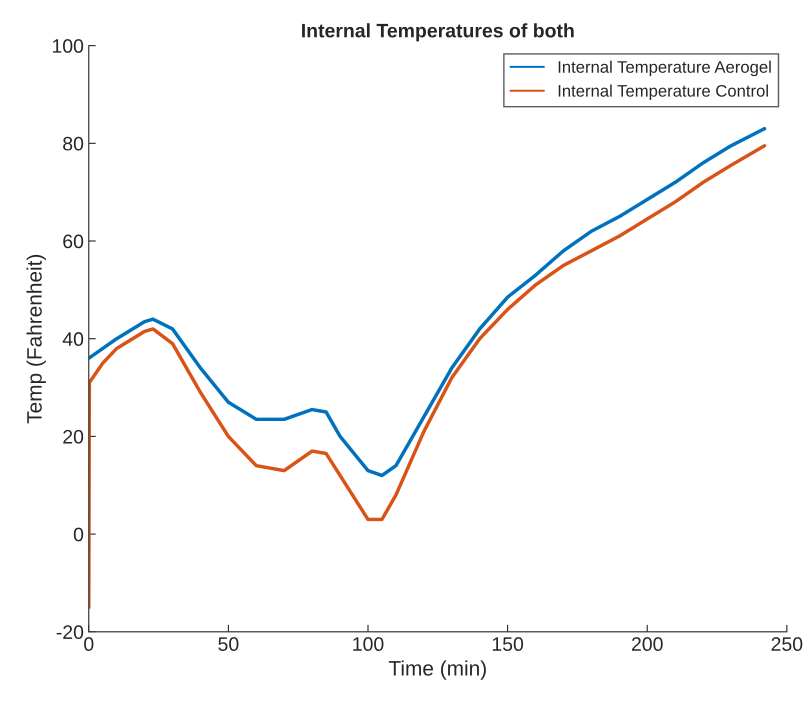 The height and width of the screenshot is (702, 807). Describe the element at coordinates (508, 644) in the screenshot. I see `x-tick-label: 150` at that location.